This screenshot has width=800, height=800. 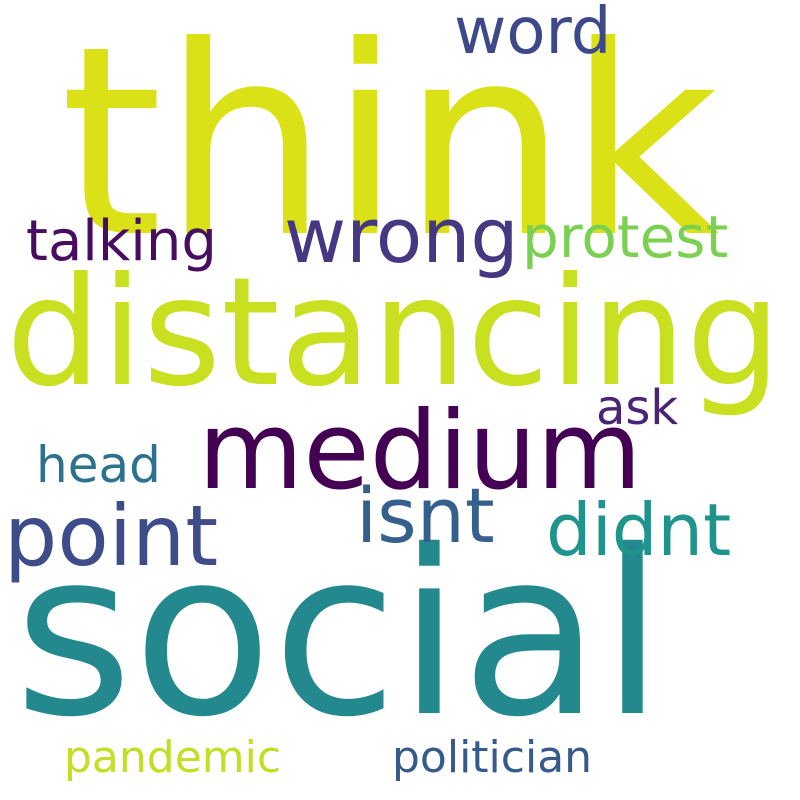 I want to click on word-protest: protest, so click(x=625, y=237).